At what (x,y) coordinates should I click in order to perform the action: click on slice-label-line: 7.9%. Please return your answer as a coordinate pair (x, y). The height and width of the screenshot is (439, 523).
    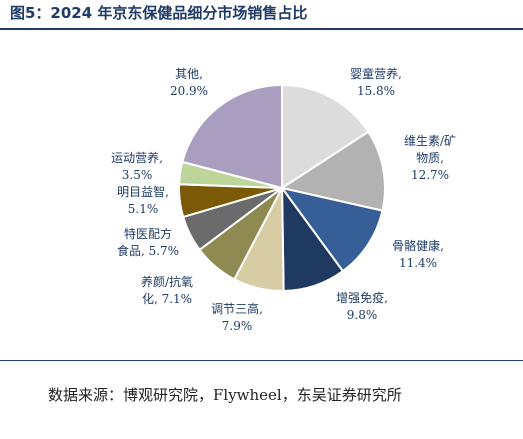
    Looking at the image, I should click on (237, 326).